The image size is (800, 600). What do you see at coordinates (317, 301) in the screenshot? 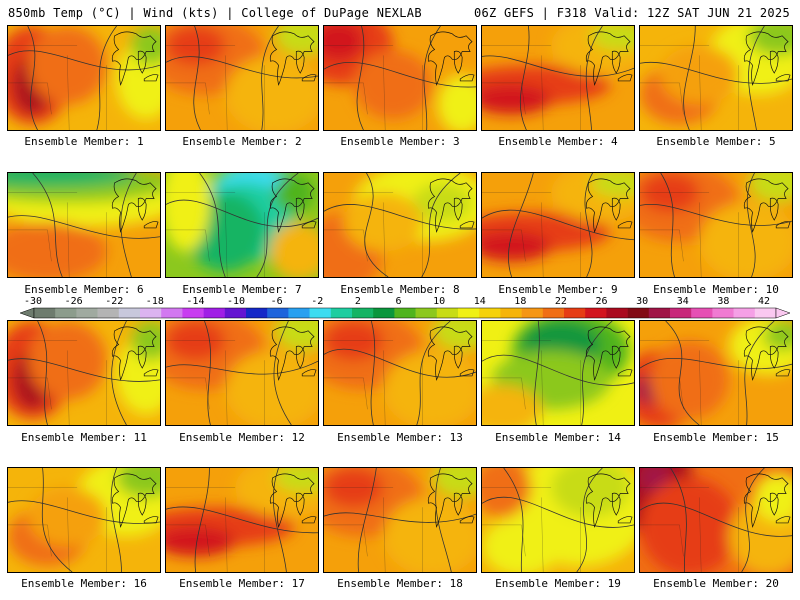
I see `colorbar-tick-label: -2` at bounding box center [317, 301].